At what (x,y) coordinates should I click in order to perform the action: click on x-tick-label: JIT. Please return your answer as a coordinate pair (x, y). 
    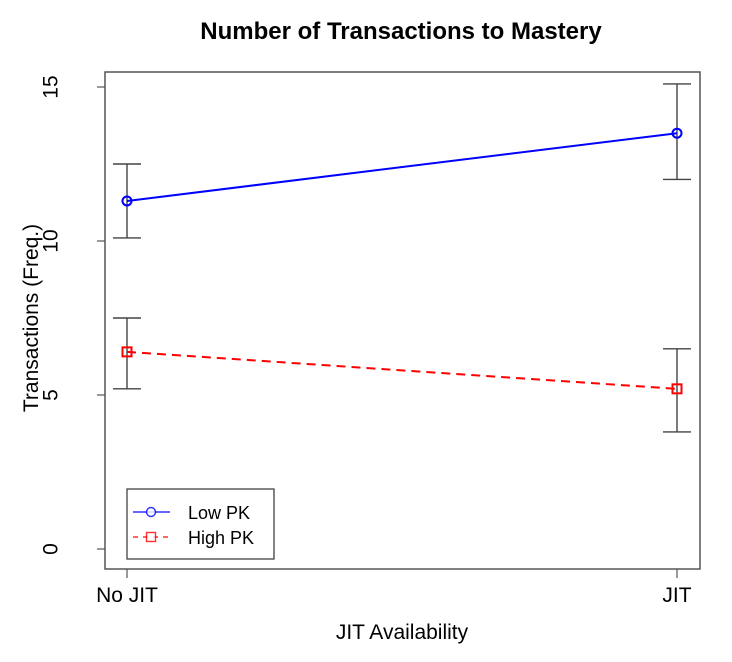
    Looking at the image, I should click on (676, 595).